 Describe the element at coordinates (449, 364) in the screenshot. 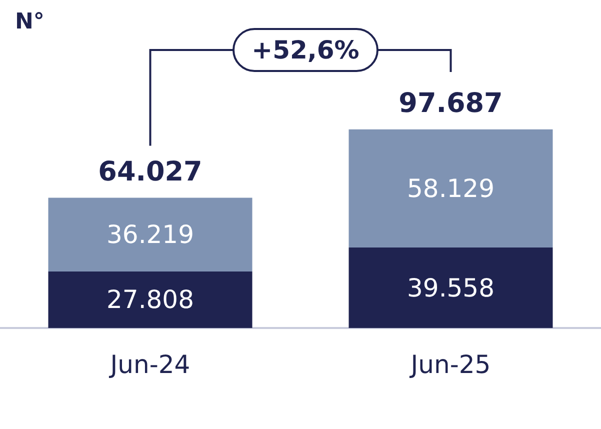

I see `x-tick-label: Jun-25` at that location.